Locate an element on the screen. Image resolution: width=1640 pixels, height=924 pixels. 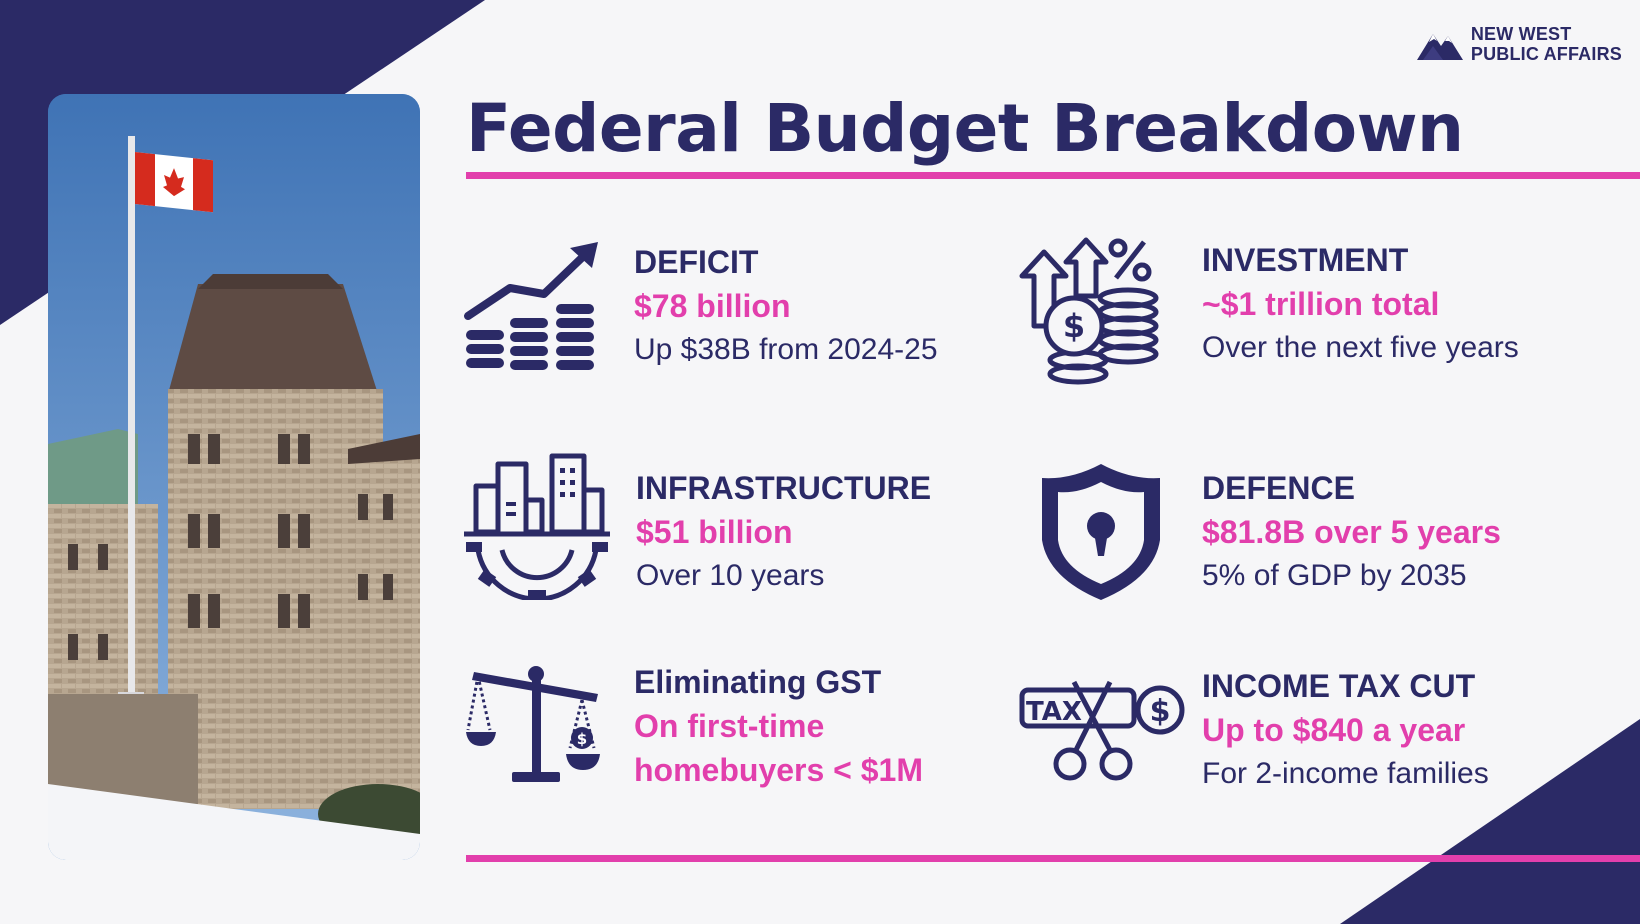
investment-desc: Over the next five years is located at coordinates (1360, 347).